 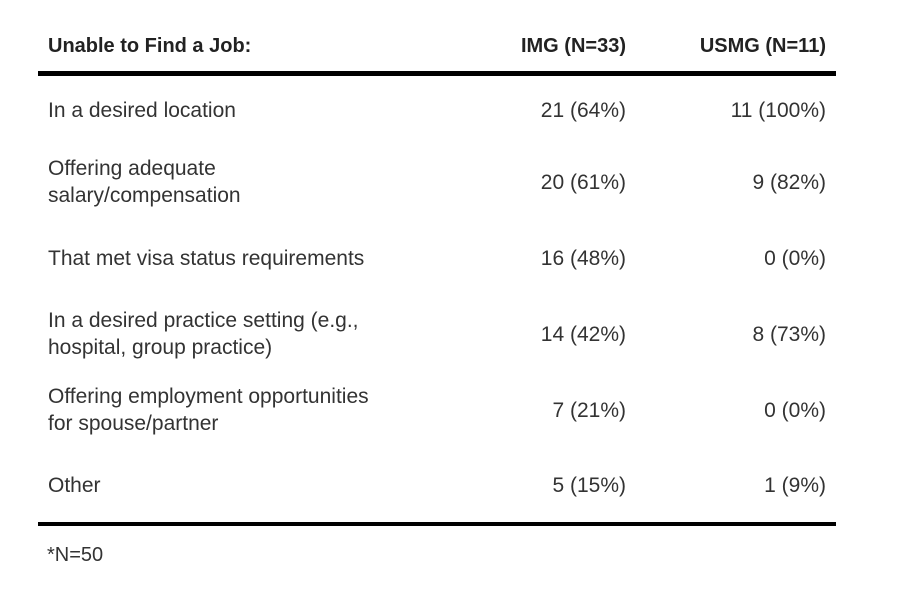 I want to click on table-row: In a desired location 21 (64%) 11 (100%), so click(x=437, y=109).